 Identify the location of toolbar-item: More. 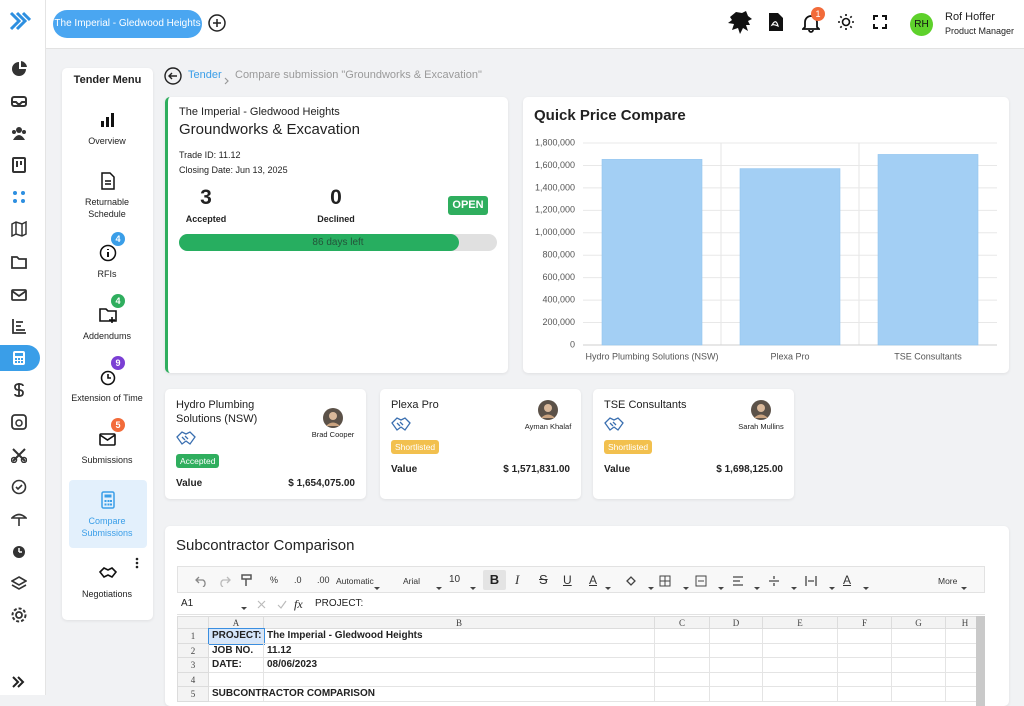
(948, 581).